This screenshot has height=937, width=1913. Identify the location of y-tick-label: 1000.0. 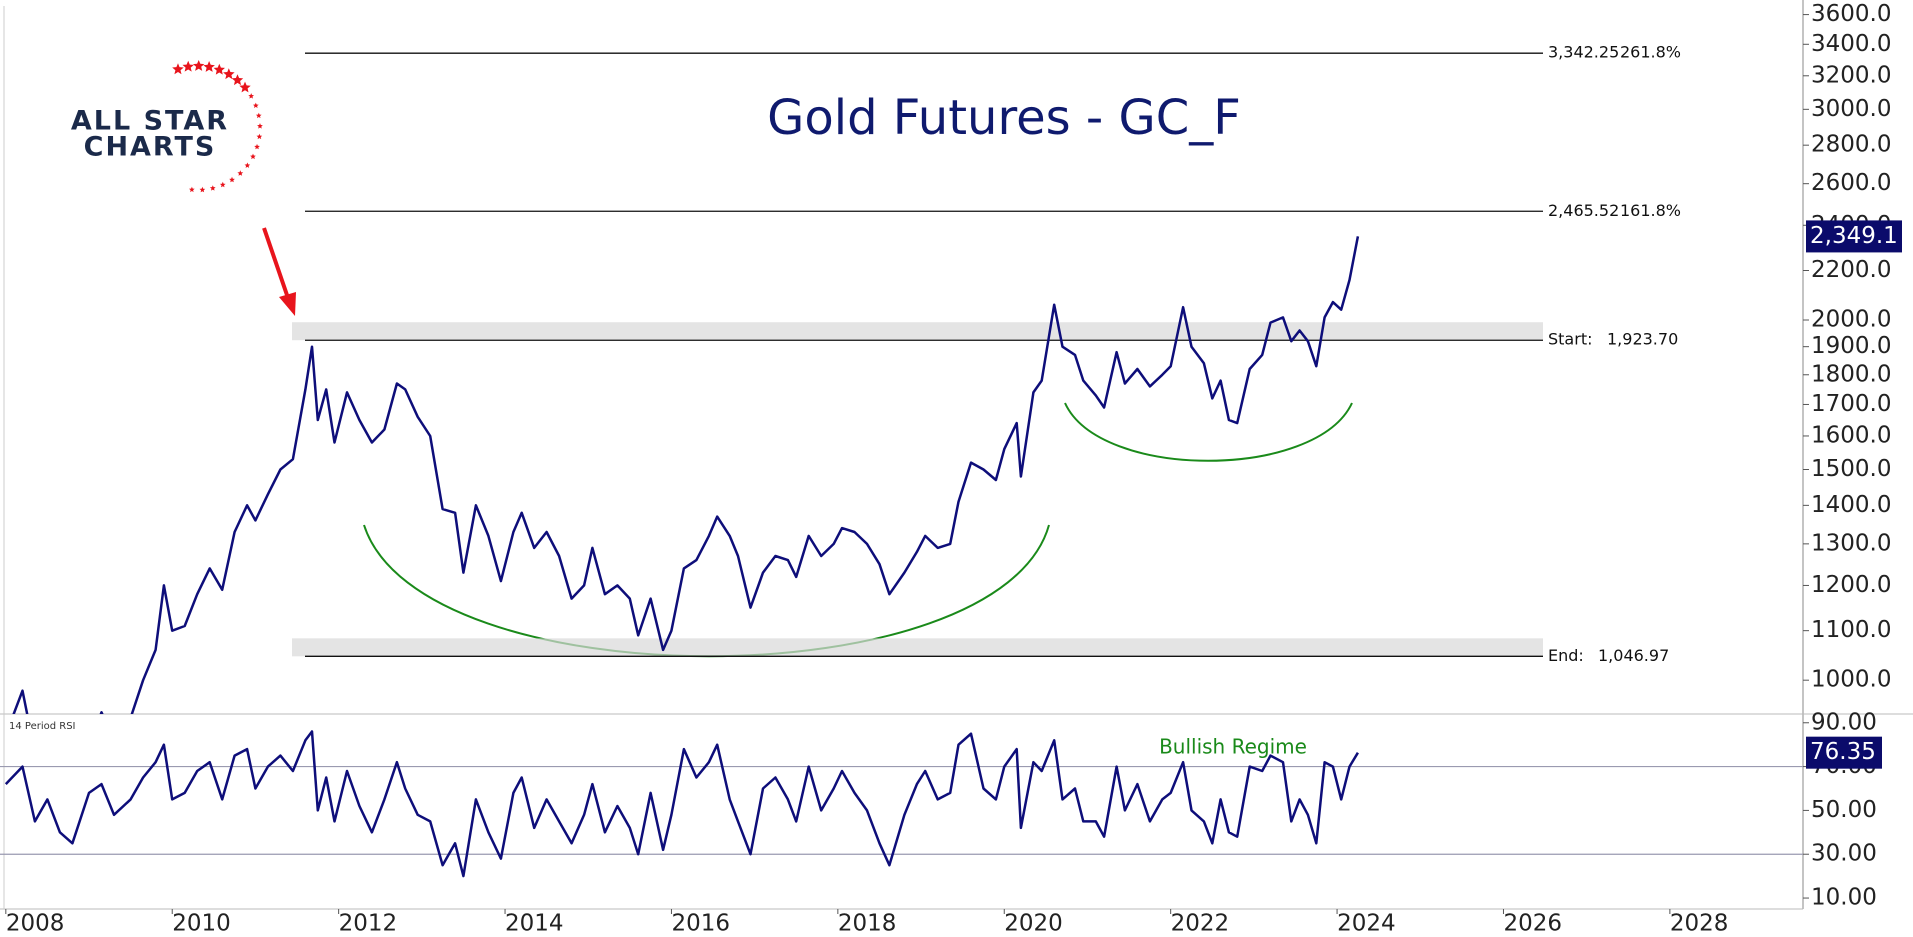
(1851, 680).